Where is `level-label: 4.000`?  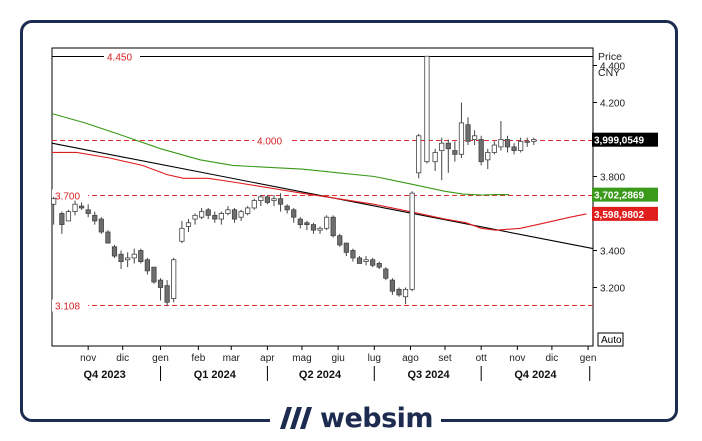 level-label: 4.000 is located at coordinates (269, 142).